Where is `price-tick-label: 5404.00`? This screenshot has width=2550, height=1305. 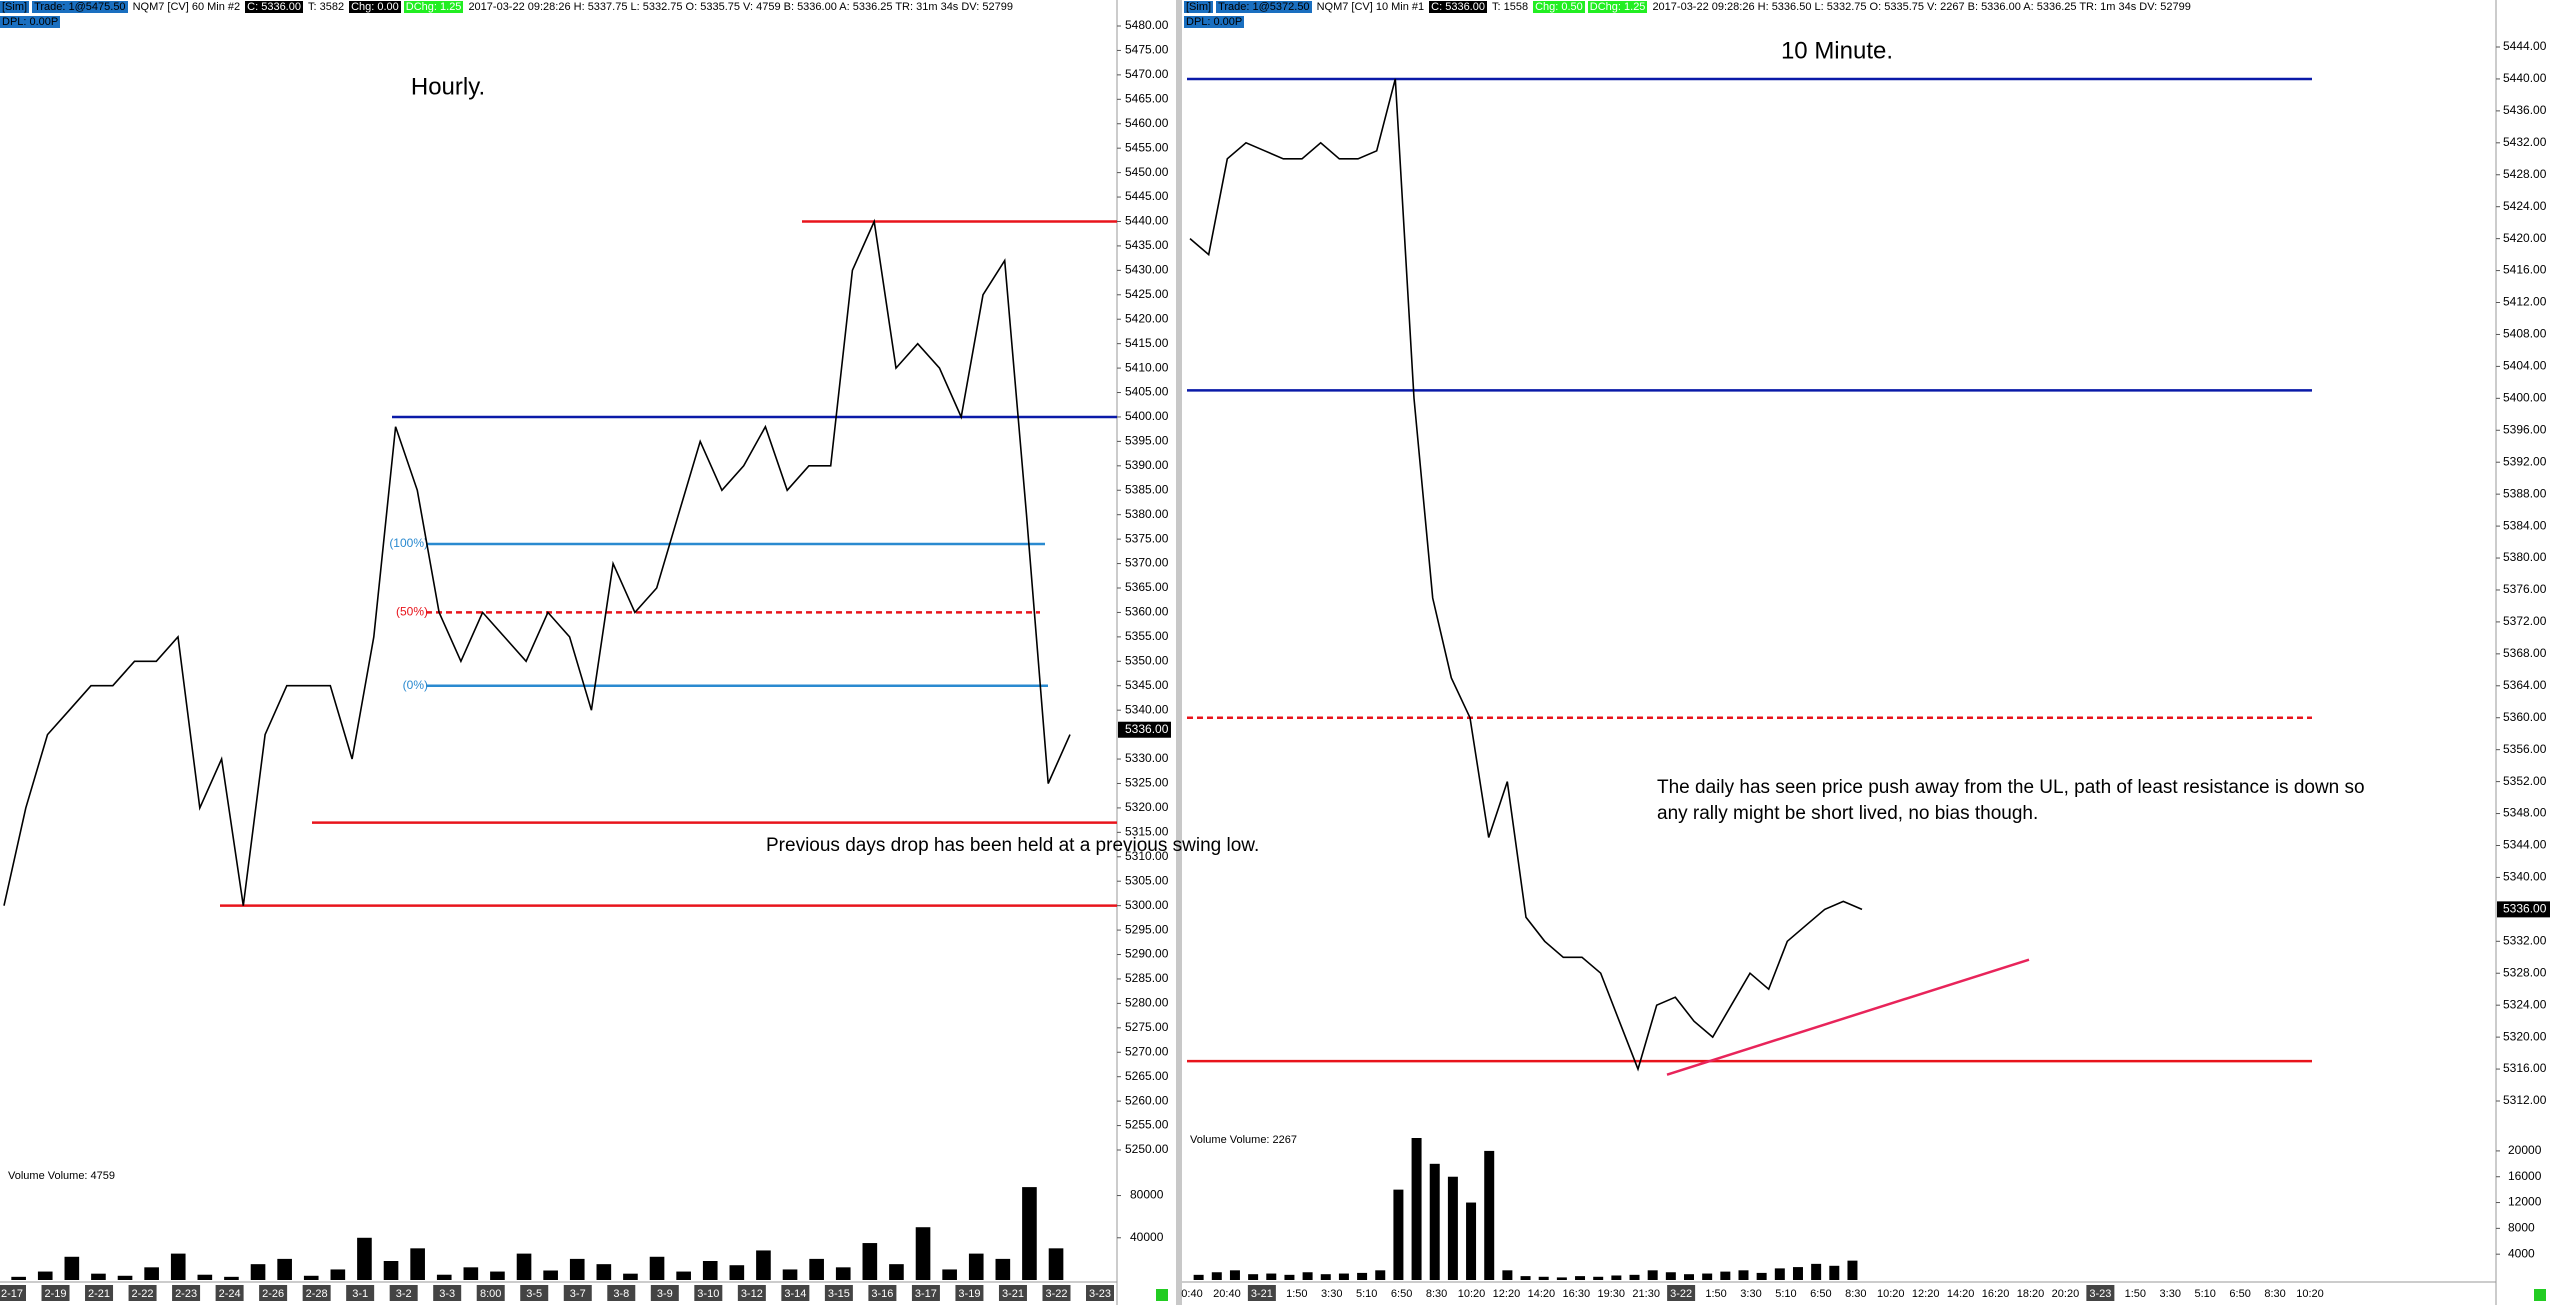 price-tick-label: 5404.00 is located at coordinates (2525, 366).